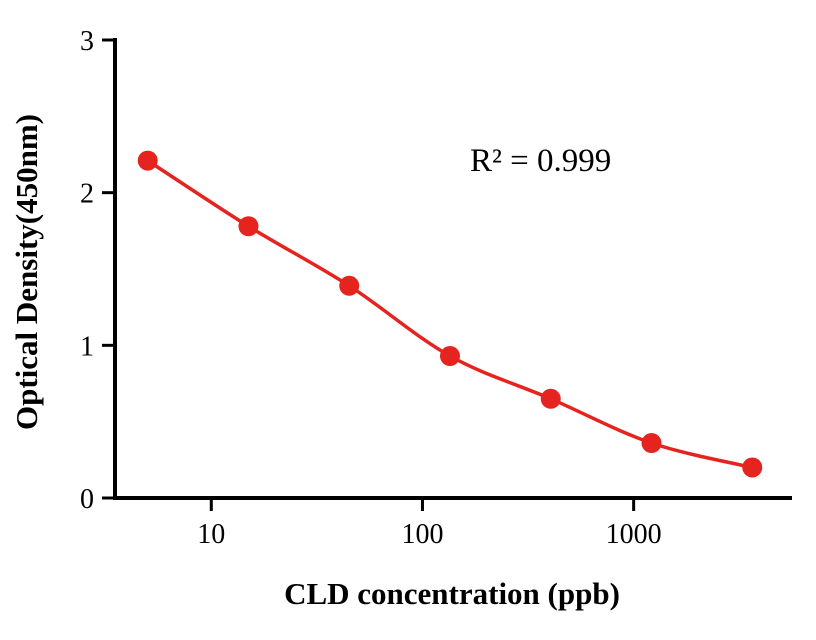 This screenshot has width=816, height=640. Describe the element at coordinates (452, 593) in the screenshot. I see `x-axis-title: CLD concentration (ppb)` at that location.